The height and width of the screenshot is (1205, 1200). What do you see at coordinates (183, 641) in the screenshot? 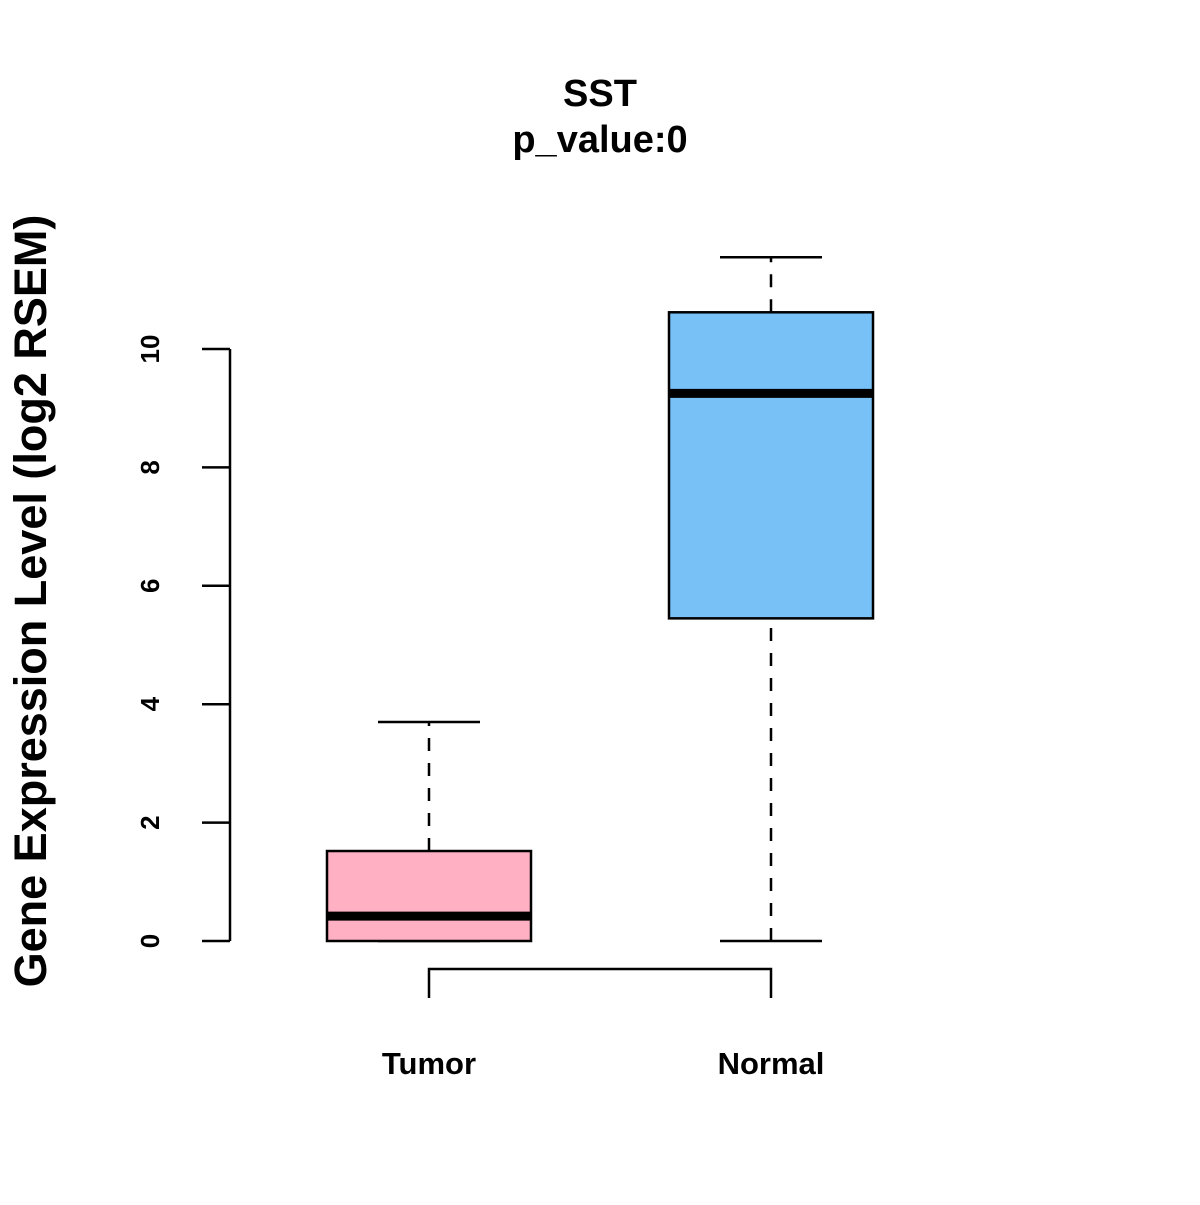
I see `y-axis: 0 2 4 6 8 10` at bounding box center [183, 641].